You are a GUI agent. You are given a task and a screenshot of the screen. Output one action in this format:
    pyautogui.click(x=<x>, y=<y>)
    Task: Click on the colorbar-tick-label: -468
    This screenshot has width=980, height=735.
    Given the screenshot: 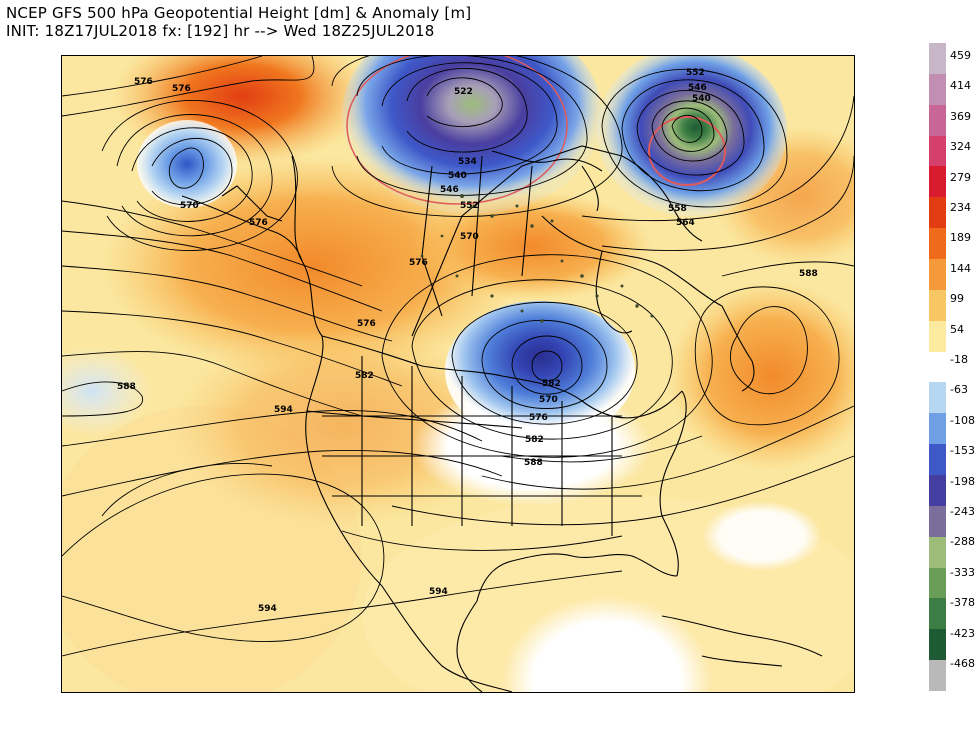 What is the action you would take?
    pyautogui.click(x=962, y=663)
    